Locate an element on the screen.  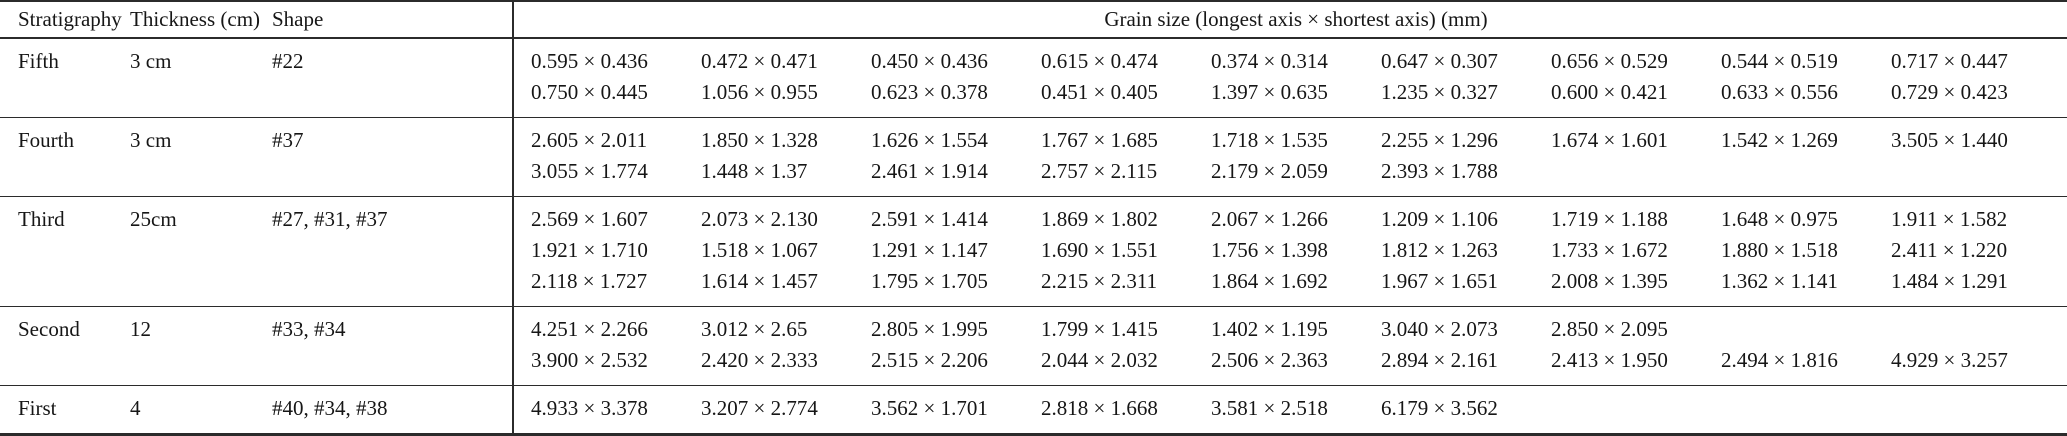
grain-size-value: 2.255 × 1.296 is located at coordinates (1439, 140).